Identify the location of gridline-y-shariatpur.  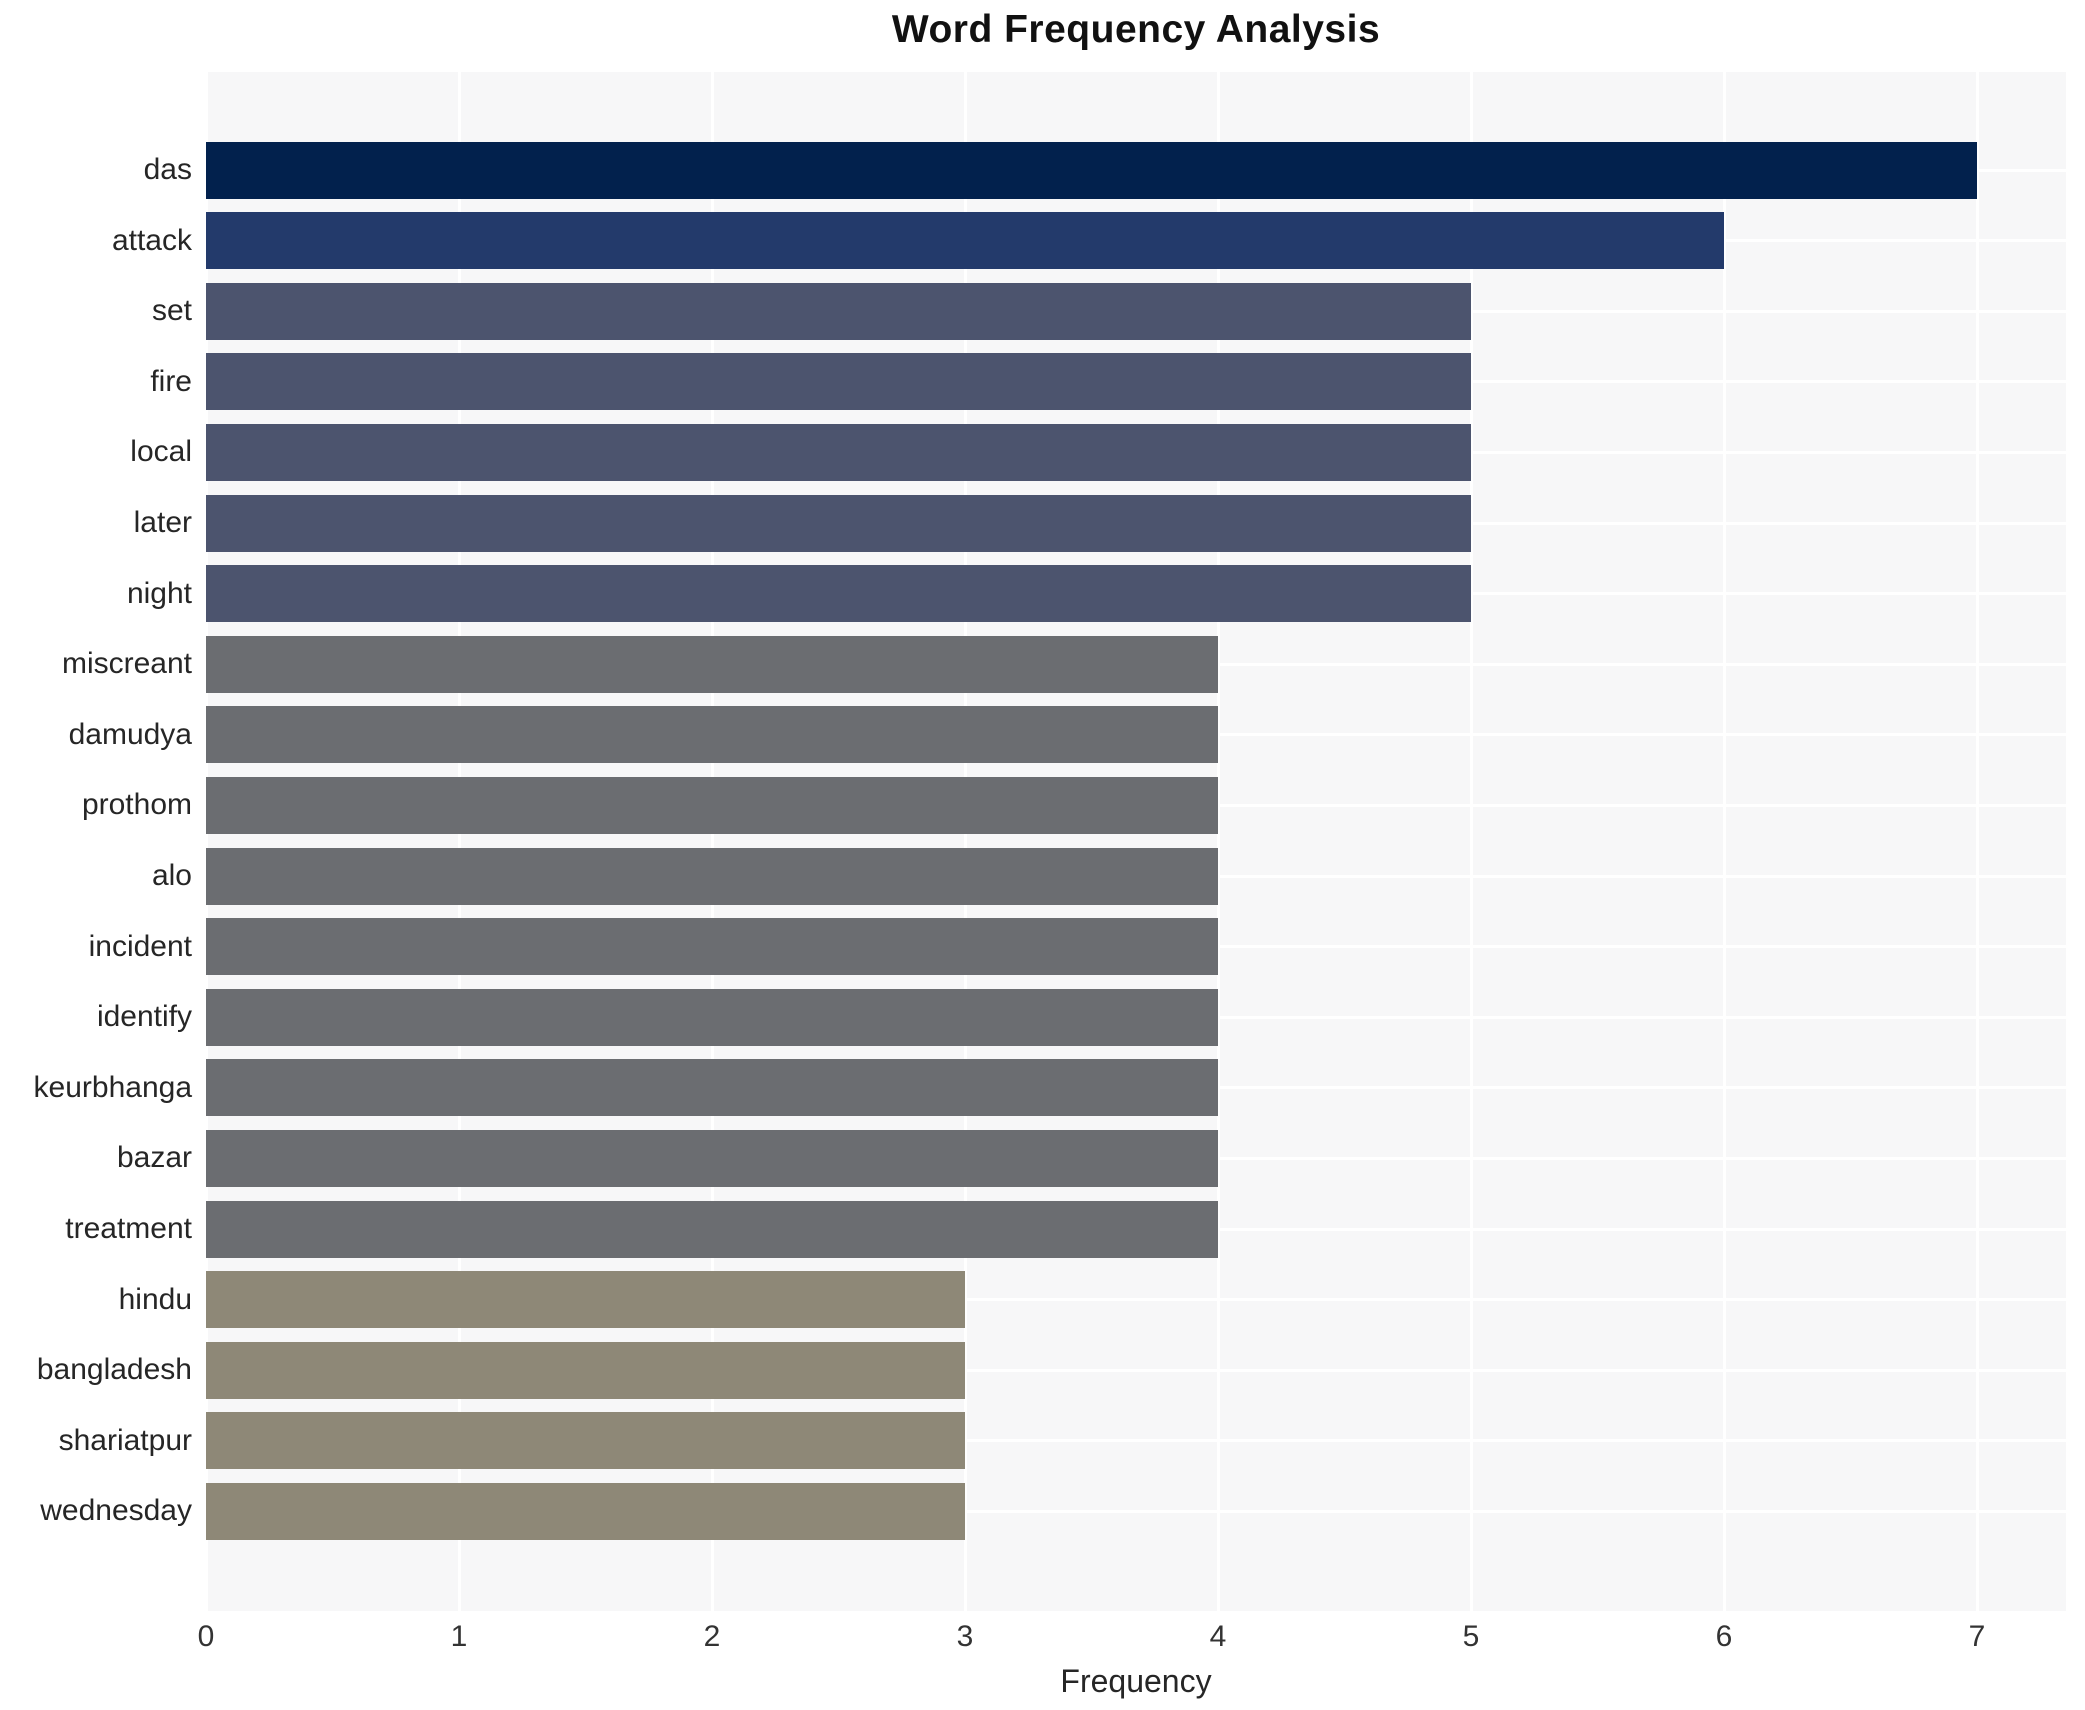
(1136, 1441).